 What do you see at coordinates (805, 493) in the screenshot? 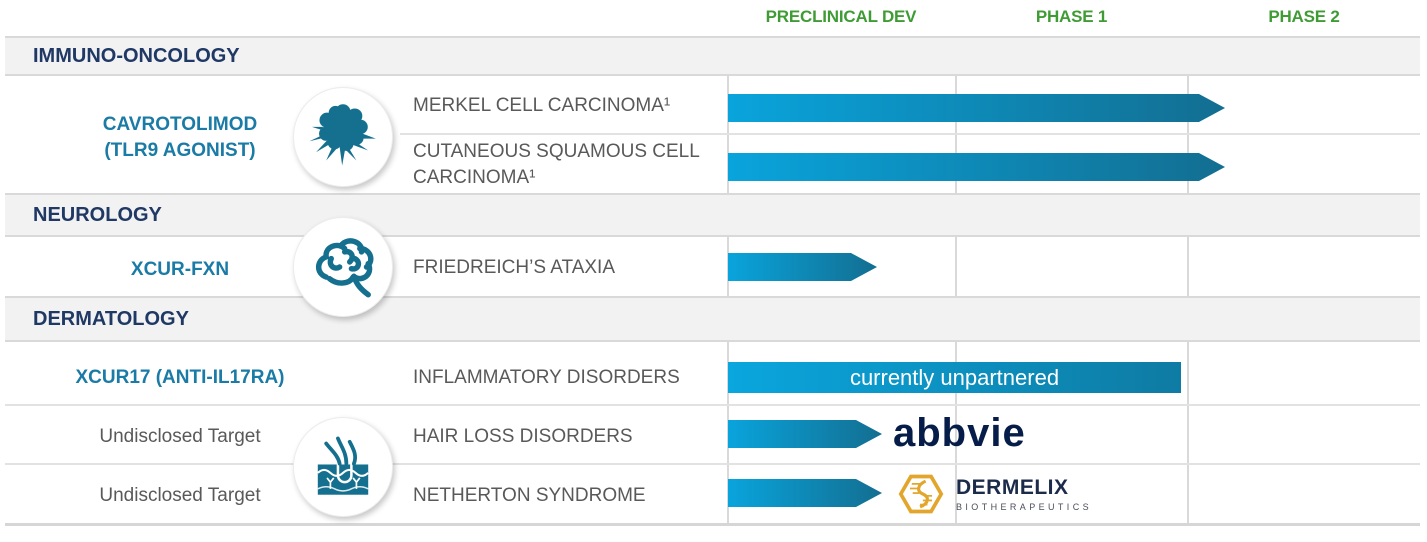
I see `progress-arrow-netherton` at bounding box center [805, 493].